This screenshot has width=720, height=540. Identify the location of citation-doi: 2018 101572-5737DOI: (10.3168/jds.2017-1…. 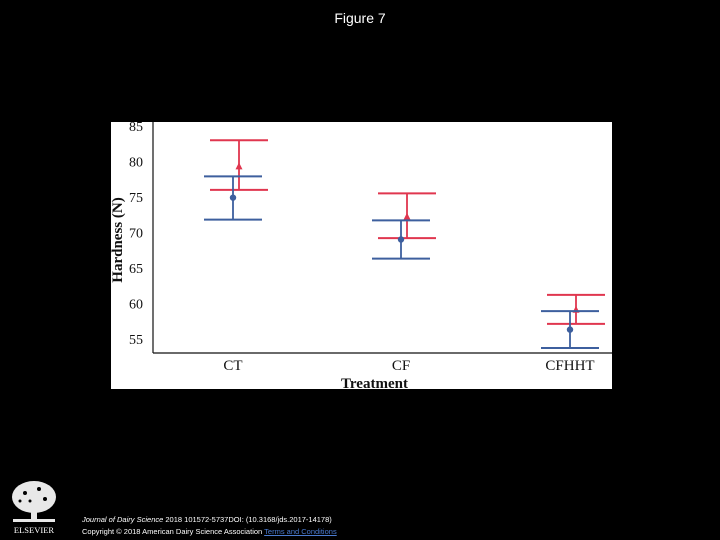
(247, 519).